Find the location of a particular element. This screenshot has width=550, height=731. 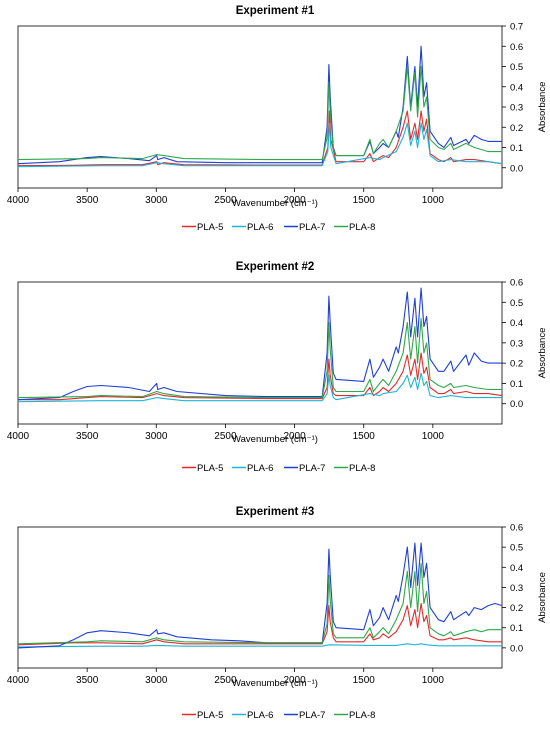

y-tick-label: 0.7 is located at coordinates (516, 27).